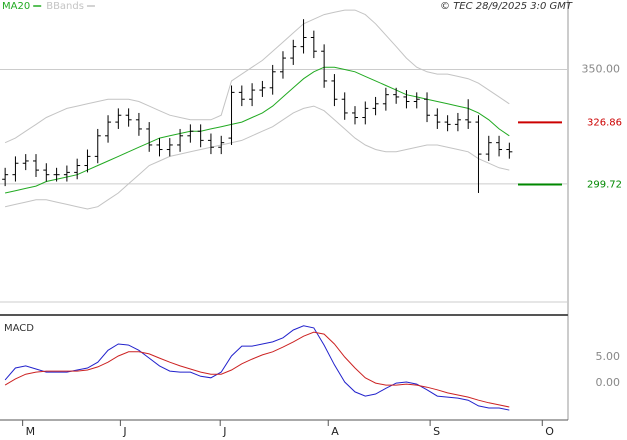 This screenshot has height=440, width=627. I want to click on macd-line, so click(257, 369).